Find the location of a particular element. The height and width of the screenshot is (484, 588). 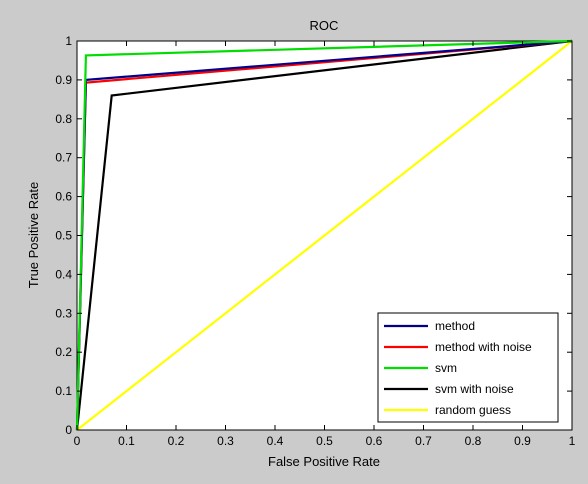

x-tick-label: 0.7 is located at coordinates (423, 441).